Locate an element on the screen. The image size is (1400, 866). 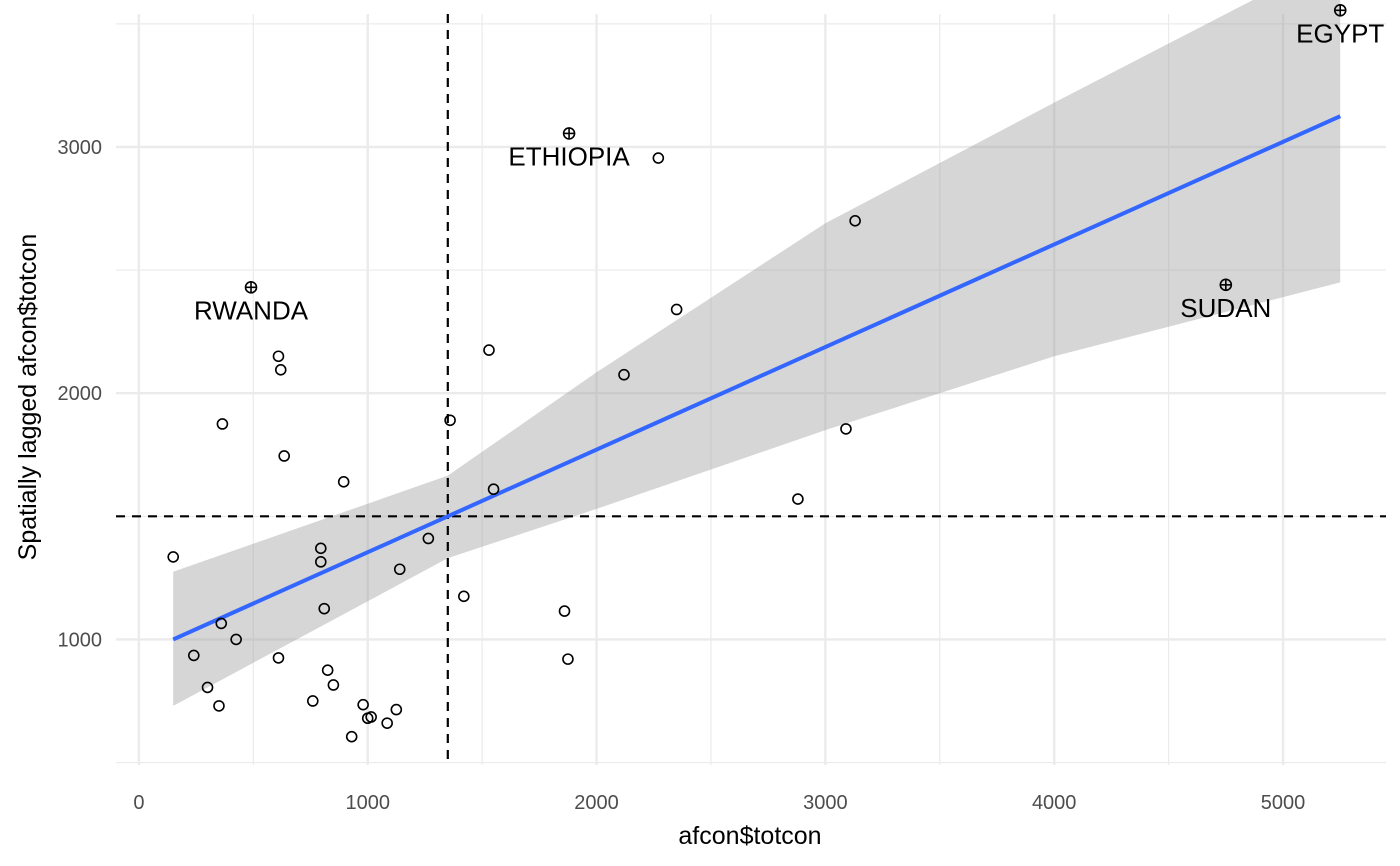
x-axis-title: afcon$totcon is located at coordinates (749, 836).